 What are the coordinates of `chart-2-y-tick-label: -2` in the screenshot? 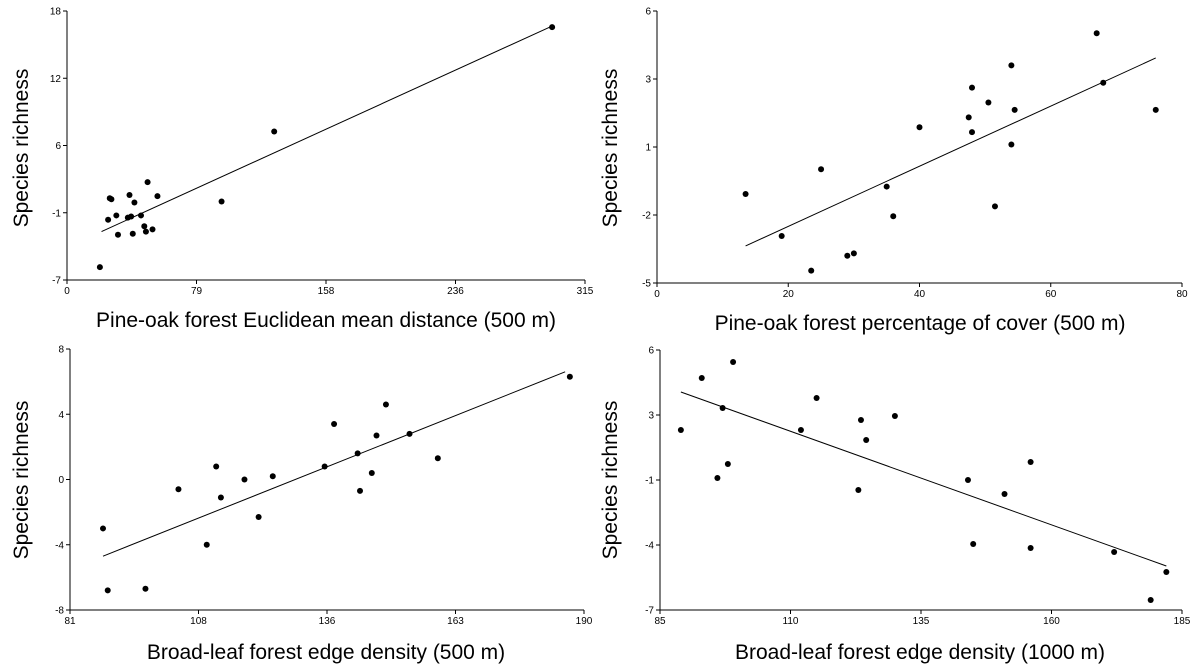 It's located at (646, 216).